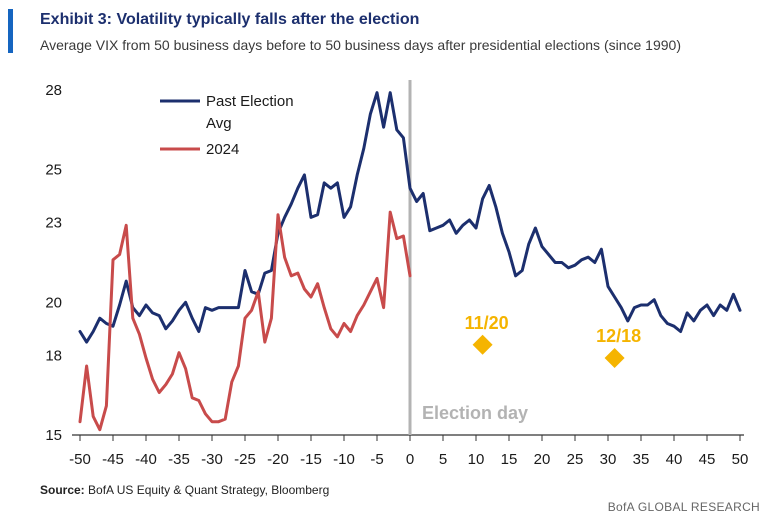 This screenshot has height=521, width=776. Describe the element at coordinates (740, 459) in the screenshot. I see `x-tick-label: 50` at that location.